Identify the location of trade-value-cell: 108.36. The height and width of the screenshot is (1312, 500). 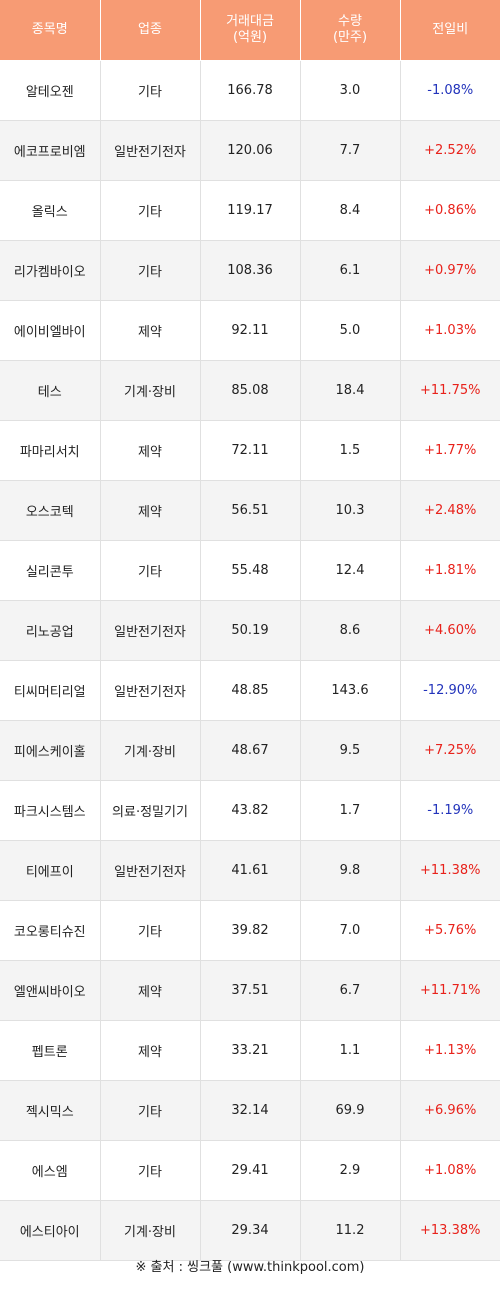
(250, 270).